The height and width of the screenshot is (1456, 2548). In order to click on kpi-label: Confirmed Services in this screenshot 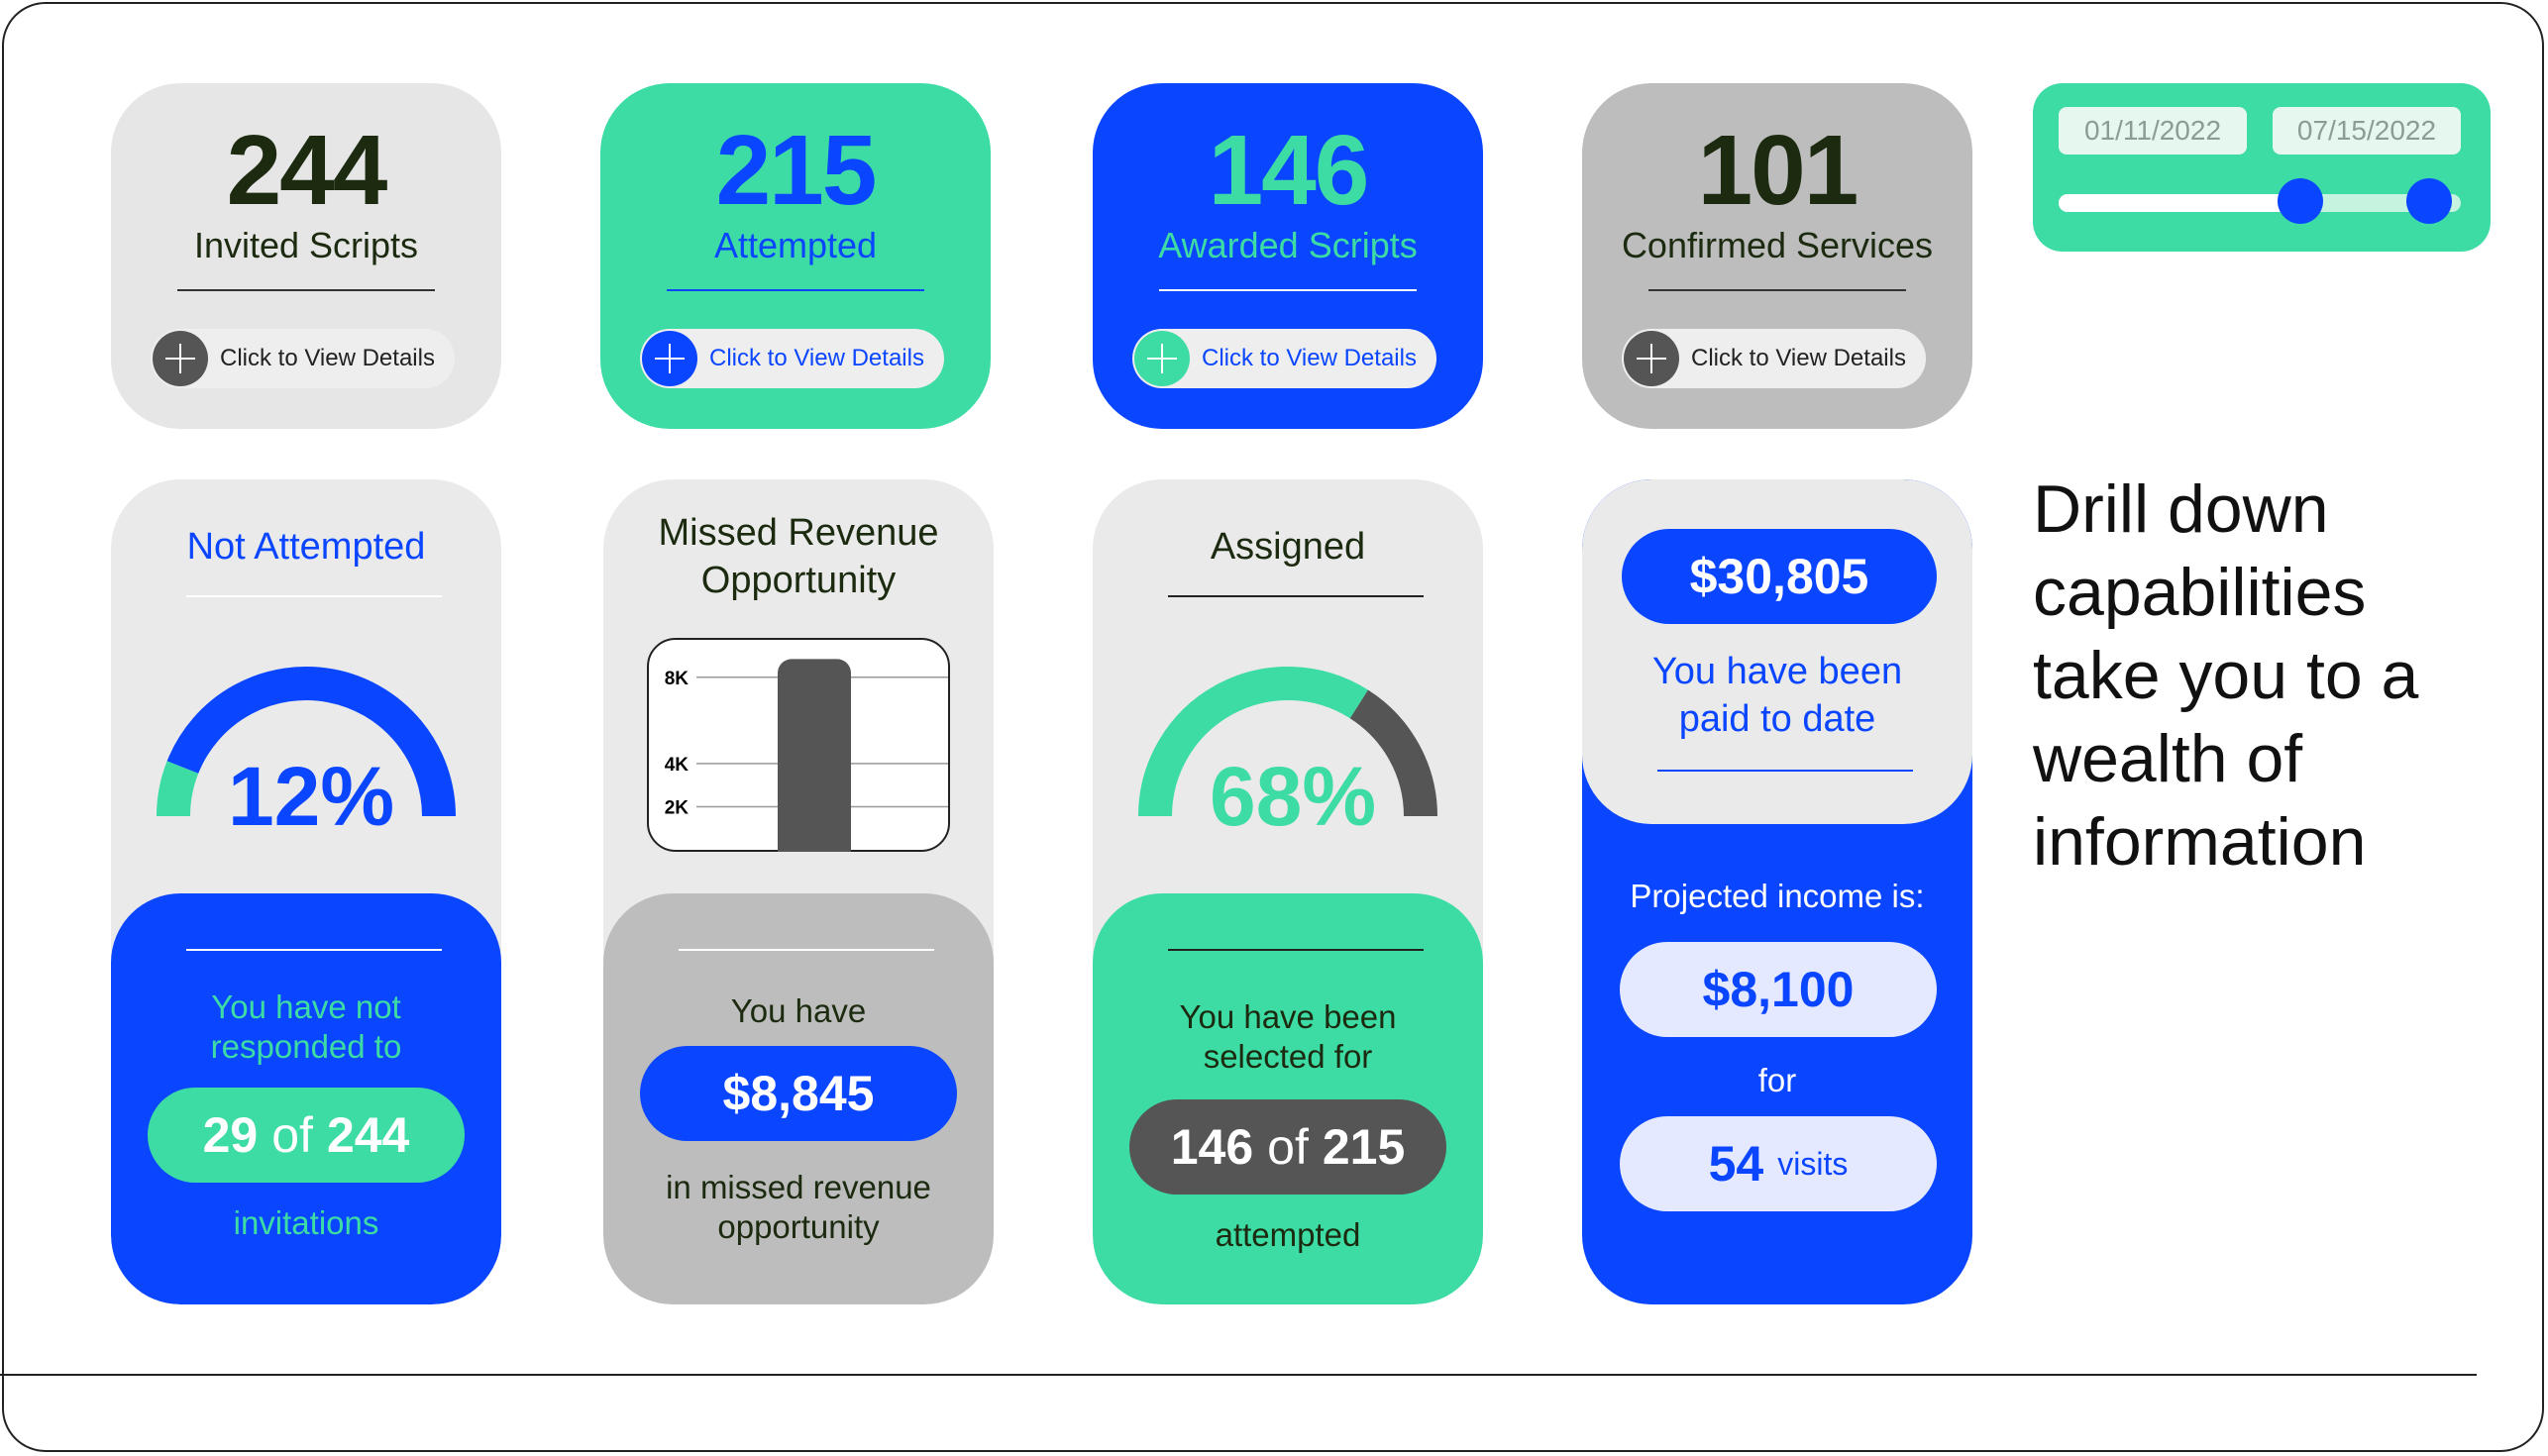, I will do `click(1777, 245)`.